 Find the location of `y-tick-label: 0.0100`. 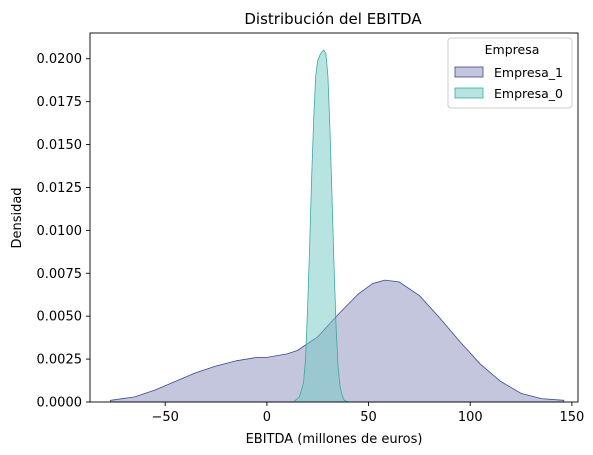

y-tick-label: 0.0100 is located at coordinates (60, 231).